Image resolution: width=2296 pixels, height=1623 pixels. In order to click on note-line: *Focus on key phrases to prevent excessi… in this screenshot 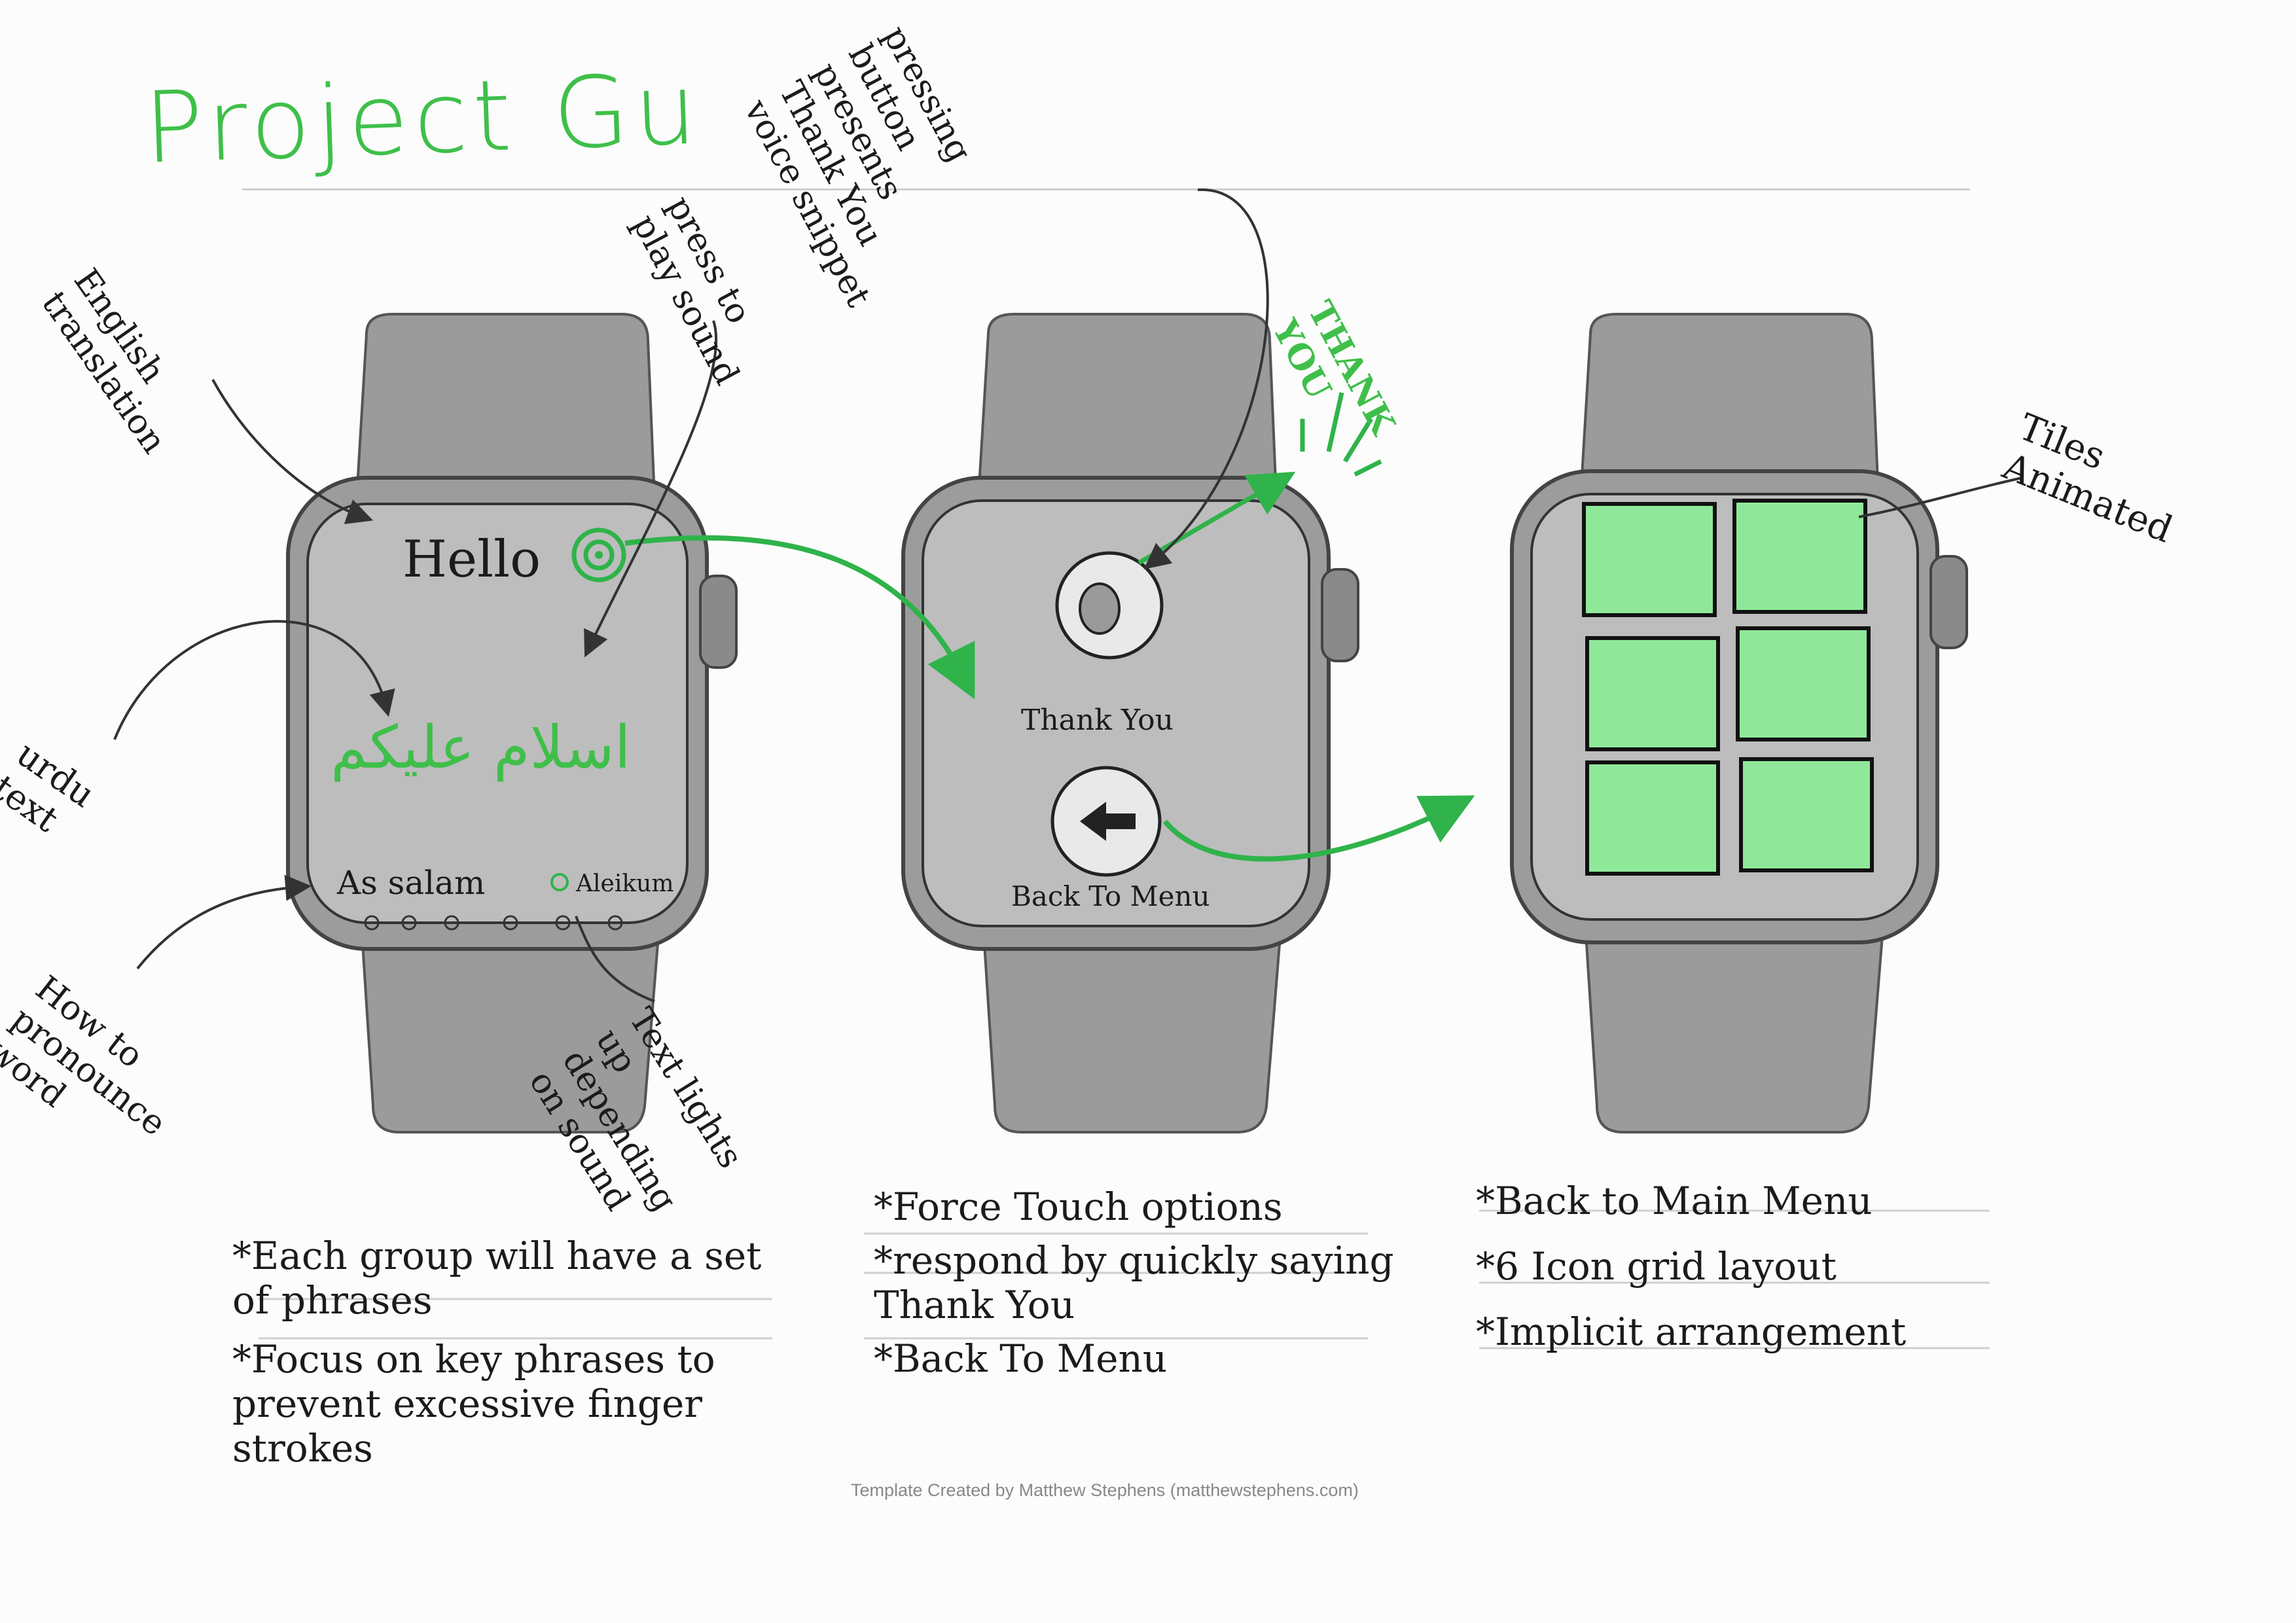, I will do `click(473, 1404)`.